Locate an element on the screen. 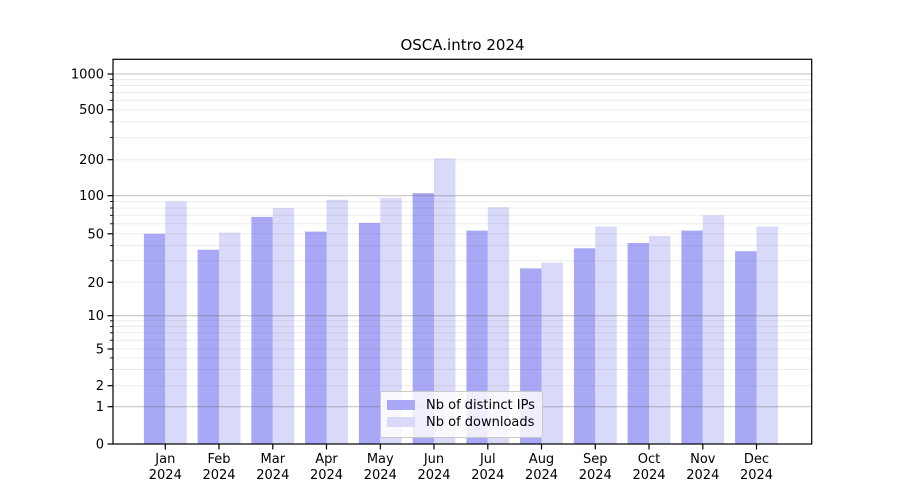 Image resolution: width=900 pixels, height=500 pixels. x-tick-label-month: Mar is located at coordinates (273, 459).